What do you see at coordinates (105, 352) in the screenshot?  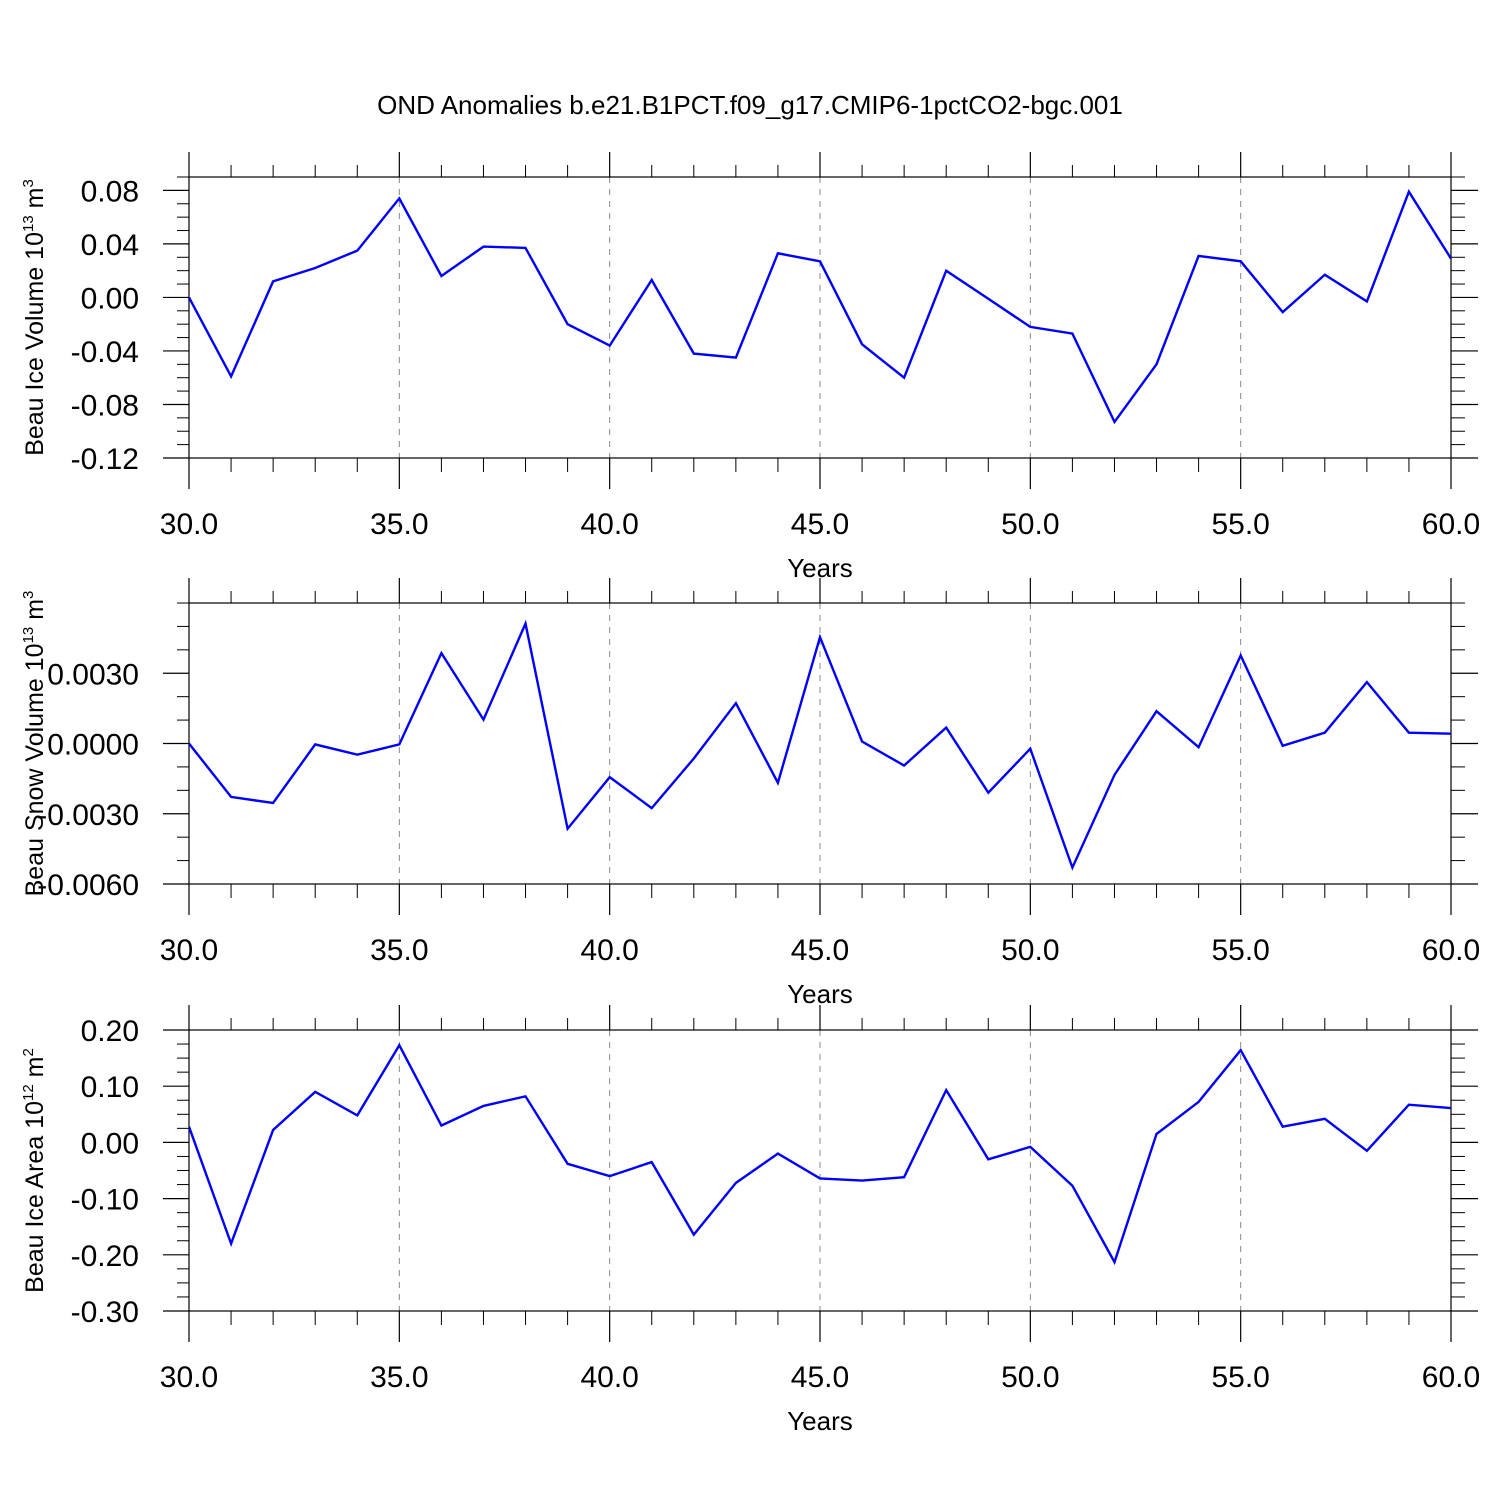 I see `y-tick-label: -0.04` at bounding box center [105, 352].